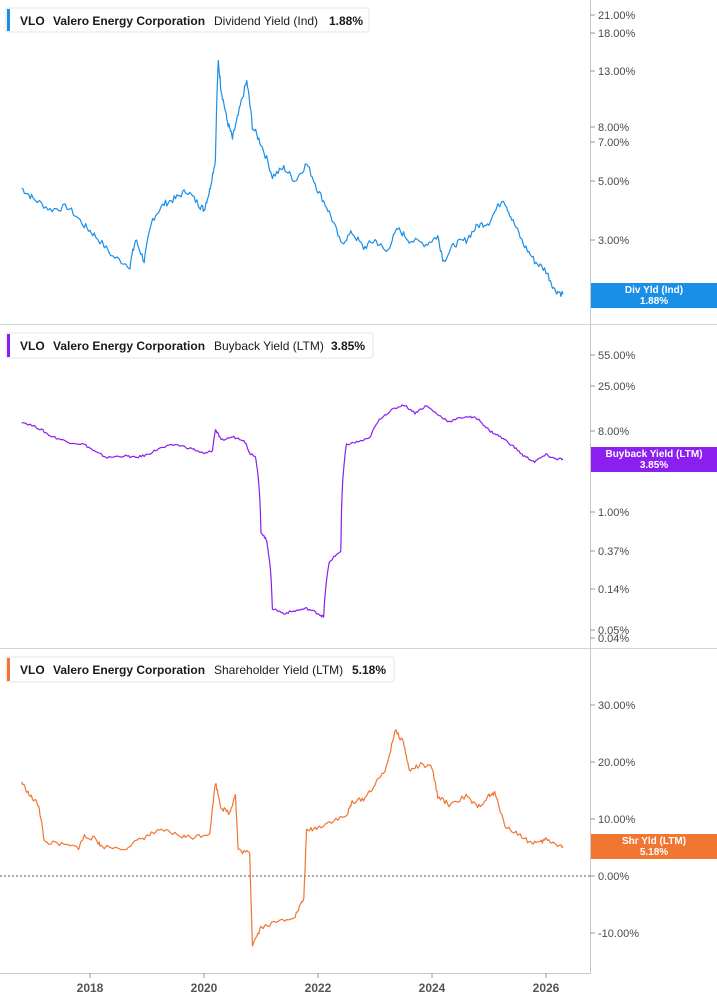  I want to click on y-tick-label: 0.14%, so click(613, 590).